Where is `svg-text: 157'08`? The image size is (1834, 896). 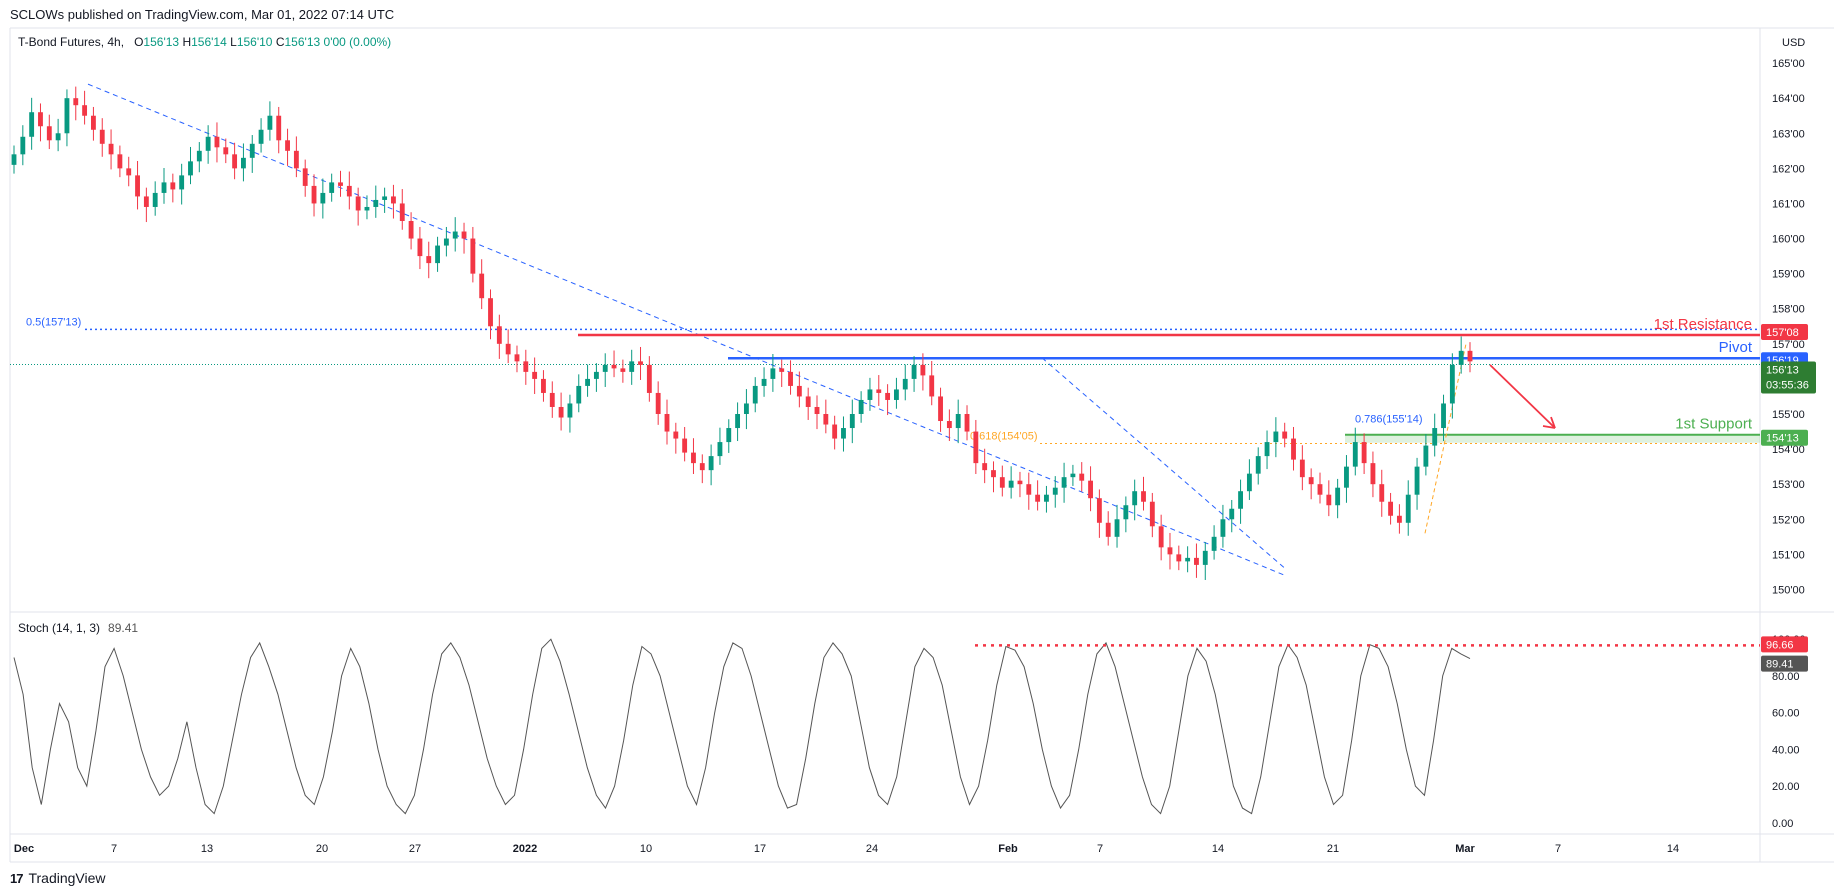 svg-text: 157'08 is located at coordinates (1782, 333).